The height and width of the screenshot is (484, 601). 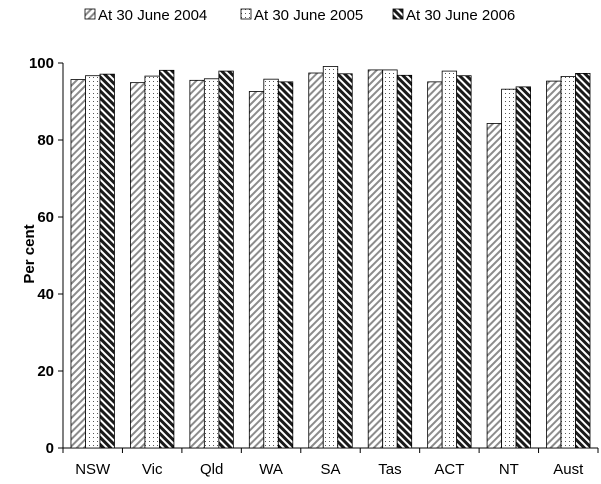 I want to click on y-axis-title: Per cent, so click(x=29, y=253).